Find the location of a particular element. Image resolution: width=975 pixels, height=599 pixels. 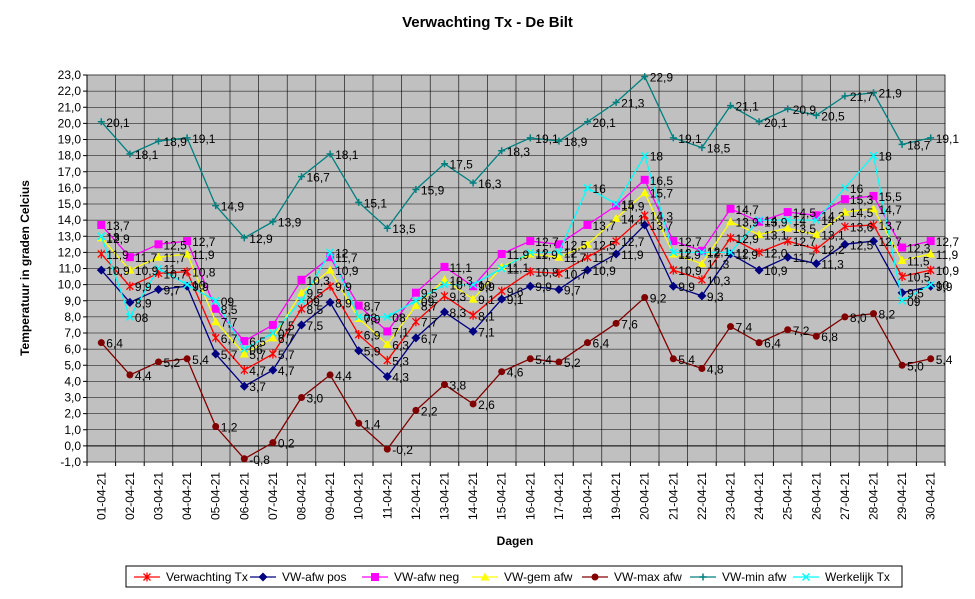

data-label: 10,5 is located at coordinates (919, 278).